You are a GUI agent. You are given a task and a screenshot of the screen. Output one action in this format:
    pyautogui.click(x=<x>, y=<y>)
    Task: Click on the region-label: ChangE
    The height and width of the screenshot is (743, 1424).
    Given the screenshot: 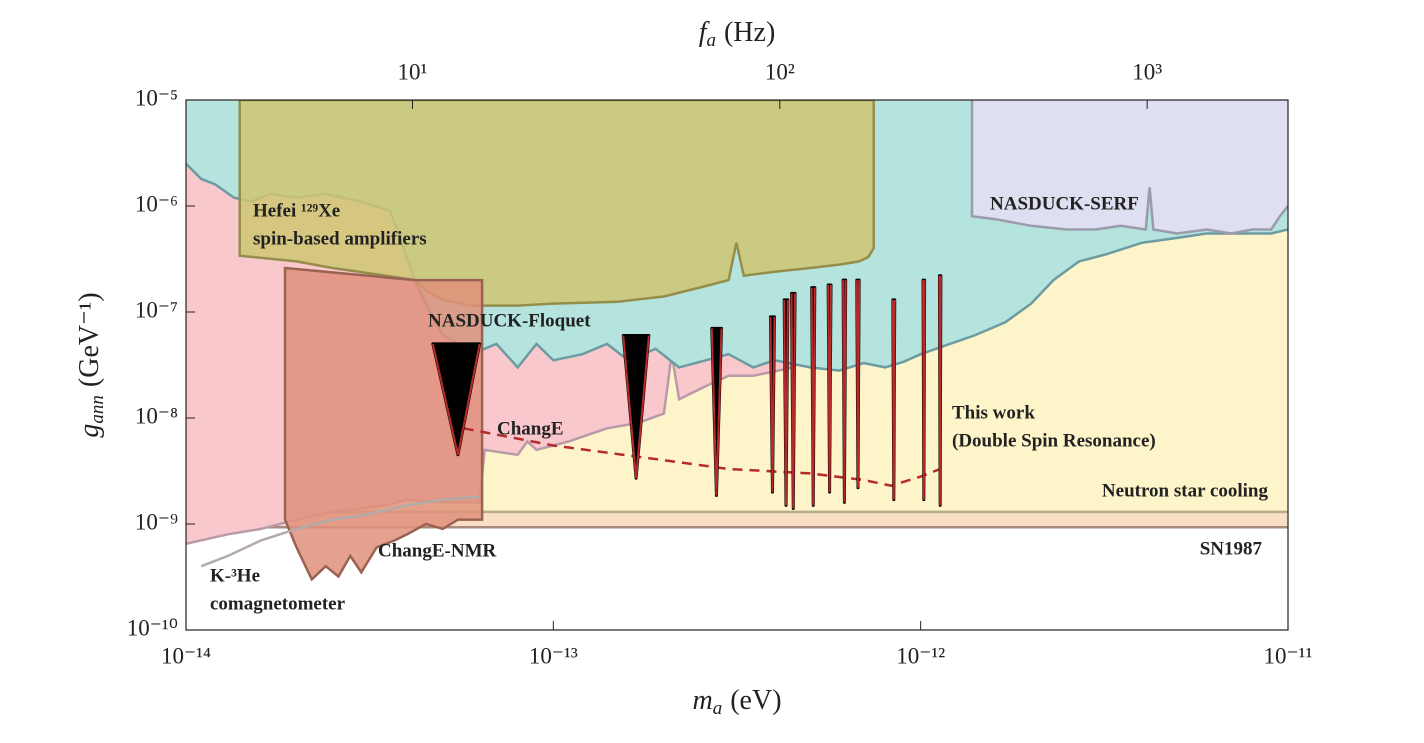 What is the action you would take?
    pyautogui.click(x=530, y=428)
    